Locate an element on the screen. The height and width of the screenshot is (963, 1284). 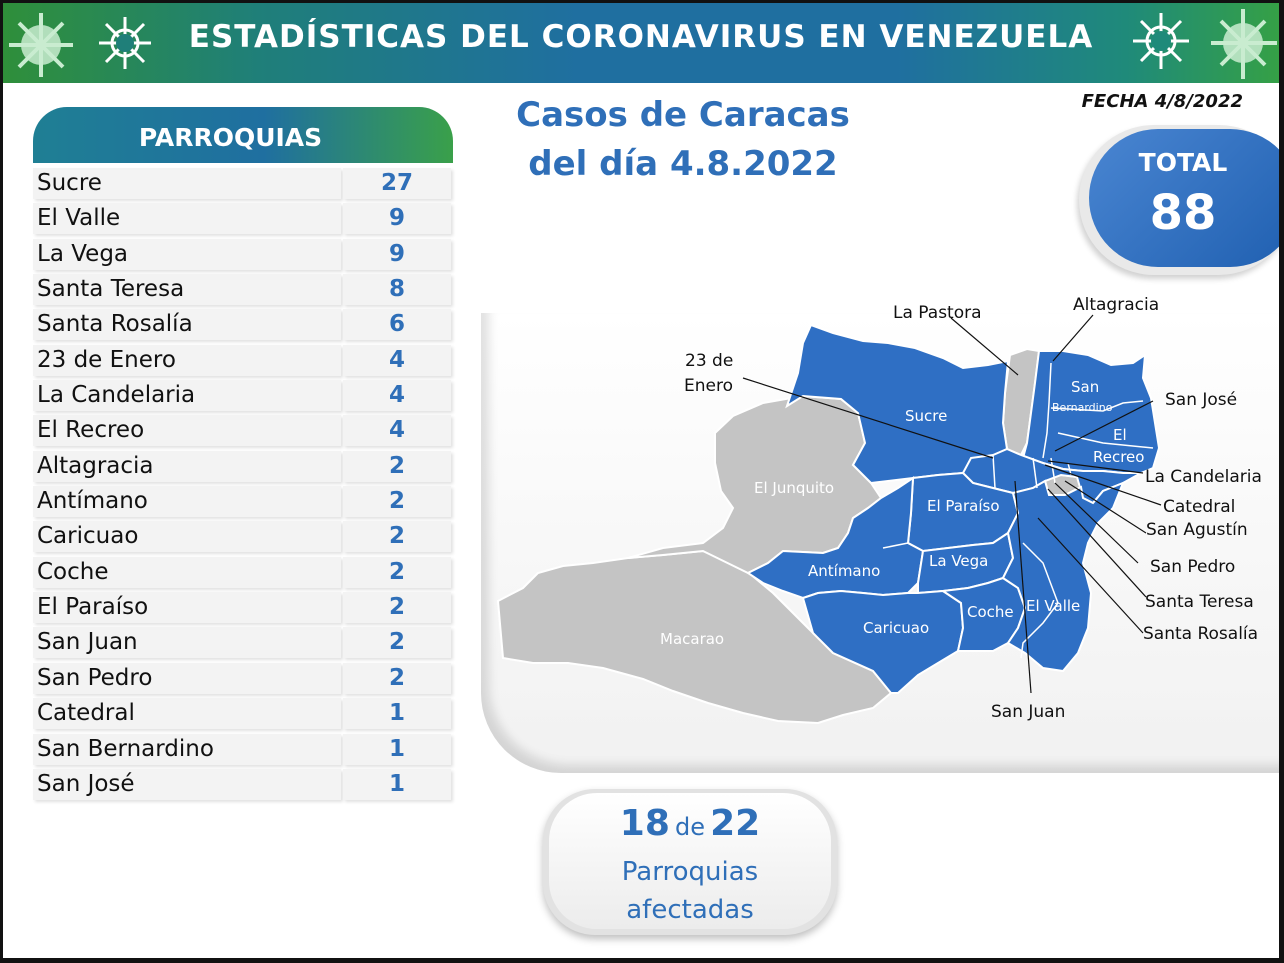
map-label-el-paraiso: El Paraíso is located at coordinates (963, 506).